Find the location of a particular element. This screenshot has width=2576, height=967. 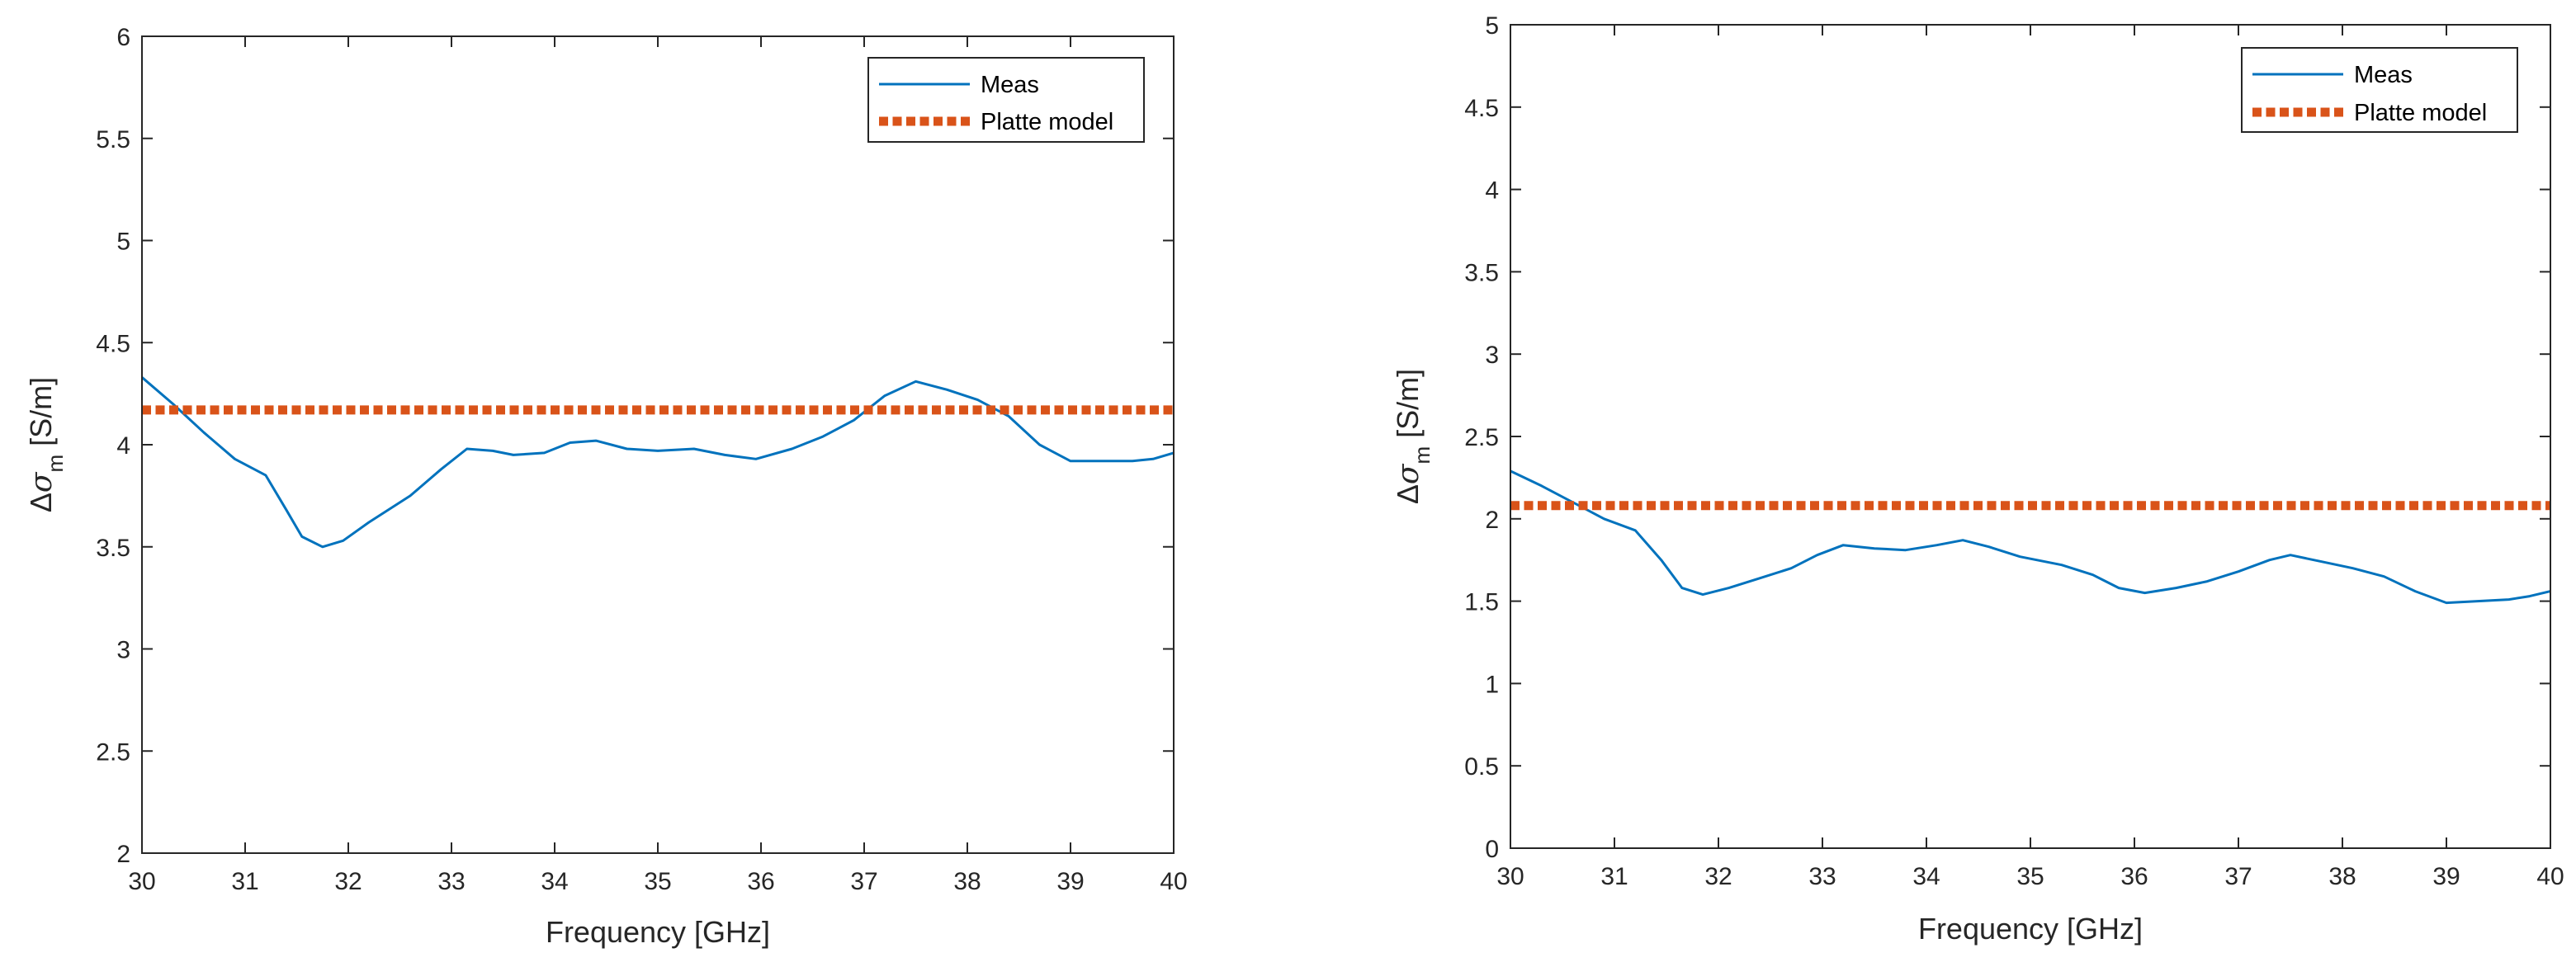

y-tick-label-right-7: 3.5 is located at coordinates (1481, 272).